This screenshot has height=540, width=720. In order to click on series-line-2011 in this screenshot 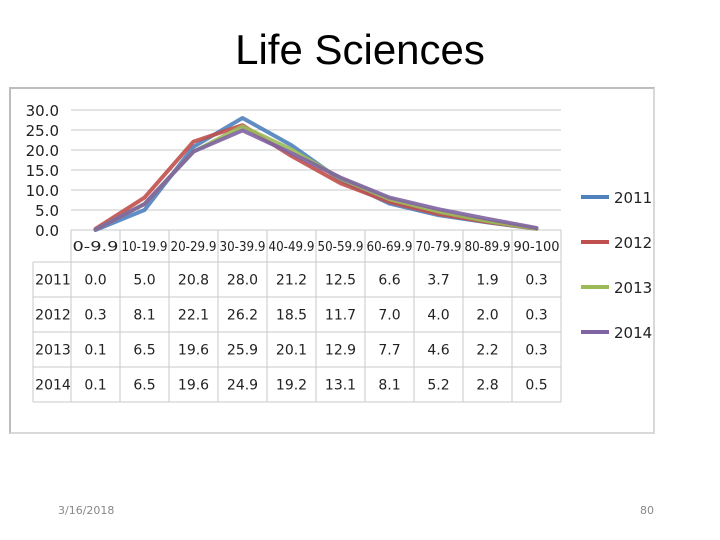, I will do `click(316, 174)`.